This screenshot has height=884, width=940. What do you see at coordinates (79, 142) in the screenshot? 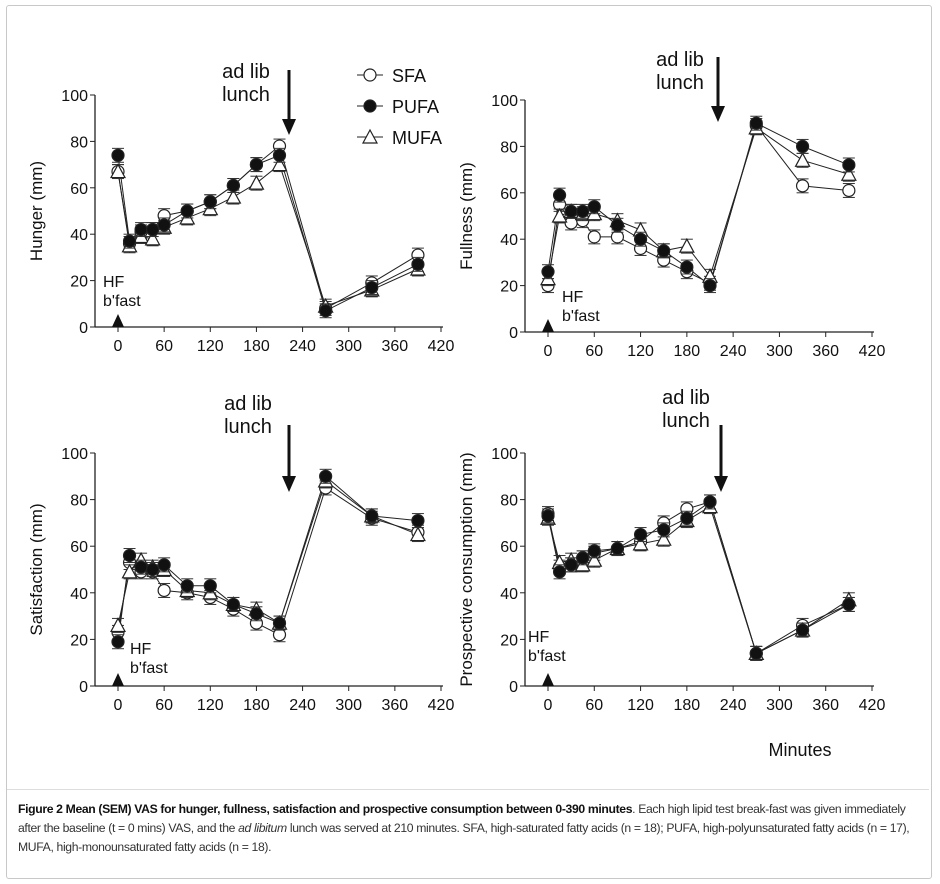
I see `y-tick-label: 80` at bounding box center [79, 142].